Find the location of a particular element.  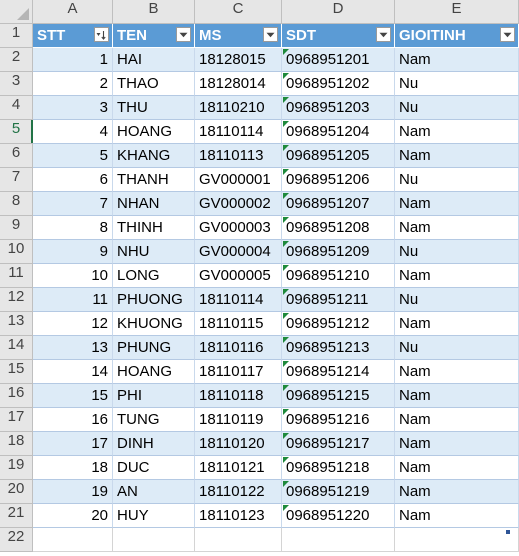

cell-stt: 10 is located at coordinates (73, 276).